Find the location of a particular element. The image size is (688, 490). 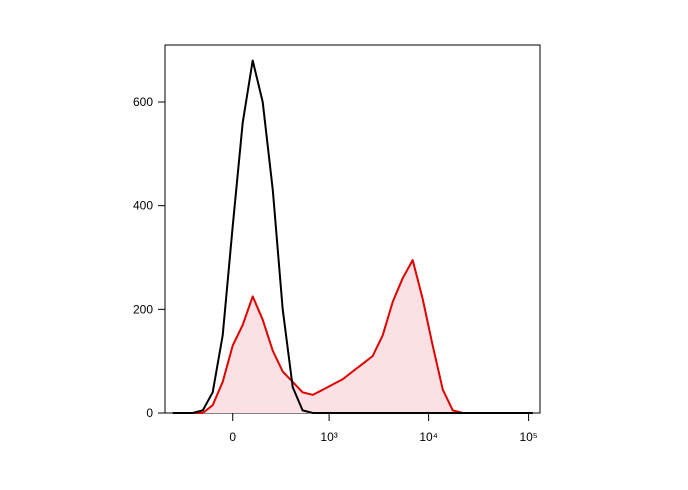

x-tick-label: 10⁴ is located at coordinates (428, 437).